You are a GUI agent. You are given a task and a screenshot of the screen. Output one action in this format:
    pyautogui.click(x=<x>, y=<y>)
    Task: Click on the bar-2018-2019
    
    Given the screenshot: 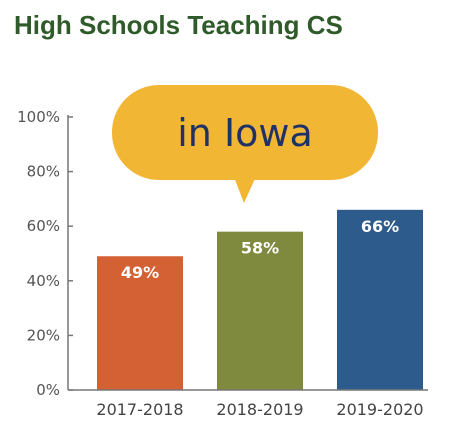 What is the action you would take?
    pyautogui.click(x=260, y=310)
    